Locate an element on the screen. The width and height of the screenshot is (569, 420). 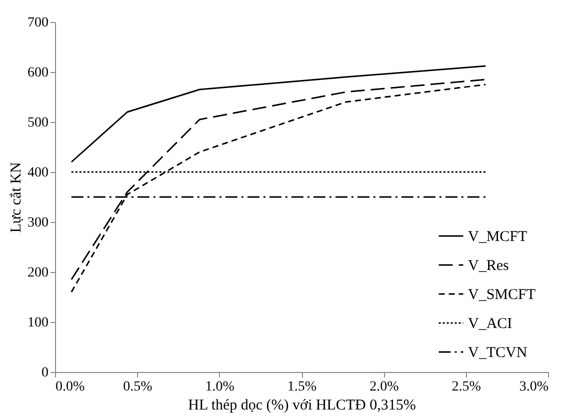
y-tick-label: 400 is located at coordinates (38, 173).